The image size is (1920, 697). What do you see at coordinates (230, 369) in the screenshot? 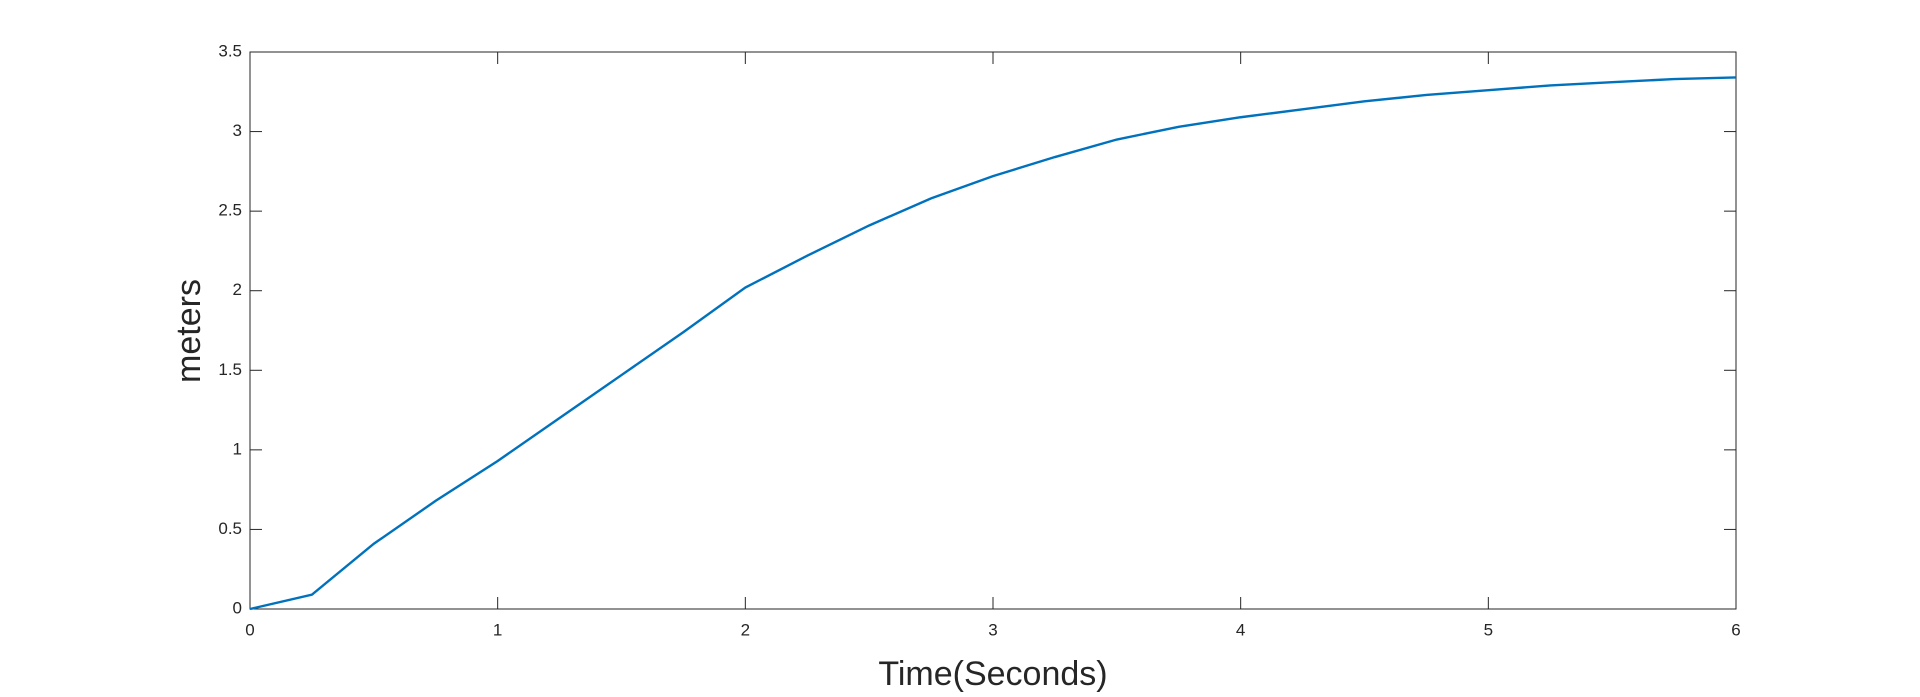
I see `y-tick-label: 1.5` at bounding box center [230, 369].